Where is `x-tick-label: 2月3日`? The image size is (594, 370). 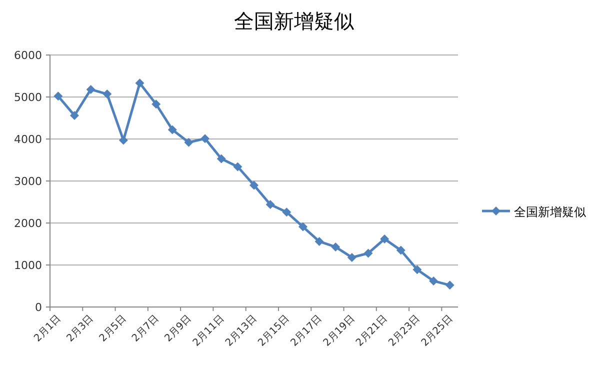
x-tick-label: 2月3日 is located at coordinates (80, 328).